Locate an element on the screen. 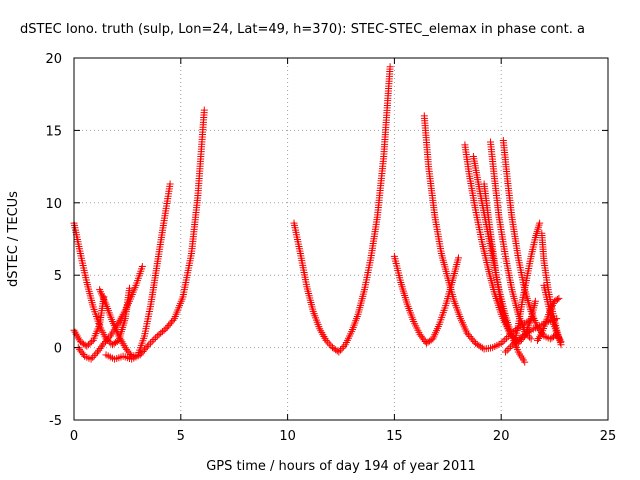 This screenshot has width=640, height=480. x-tick-label: 15 is located at coordinates (394, 436).